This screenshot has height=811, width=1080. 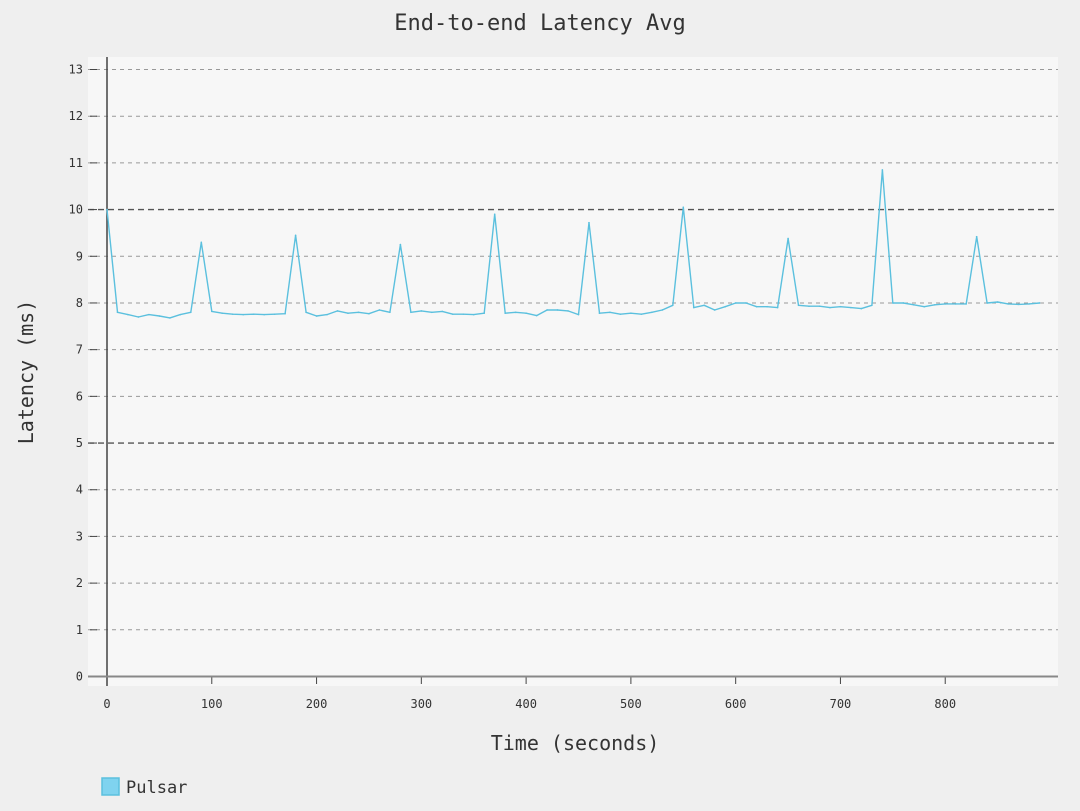 I want to click on x-axis-ticks: 0 100 200 300 400 500 600 700 800, so click(x=529, y=694).